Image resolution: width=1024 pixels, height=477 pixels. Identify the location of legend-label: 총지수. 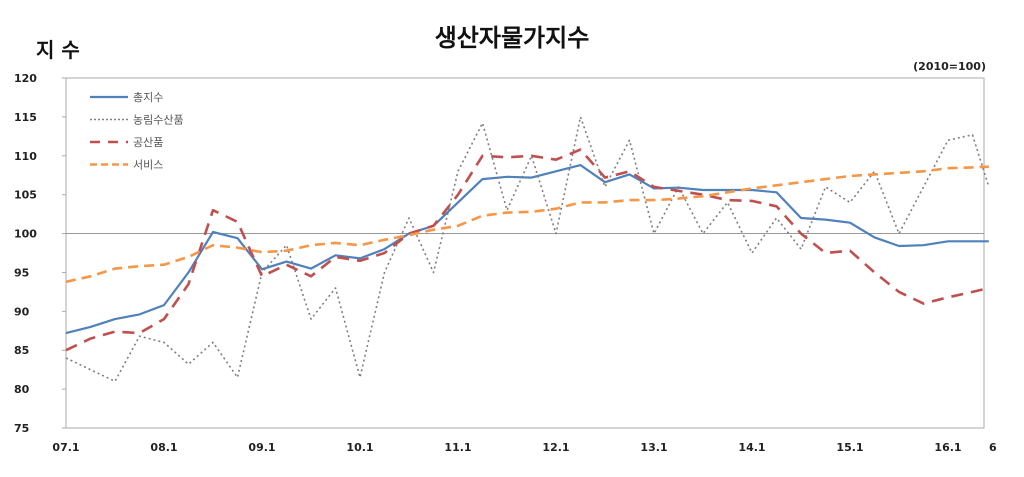
(148, 97).